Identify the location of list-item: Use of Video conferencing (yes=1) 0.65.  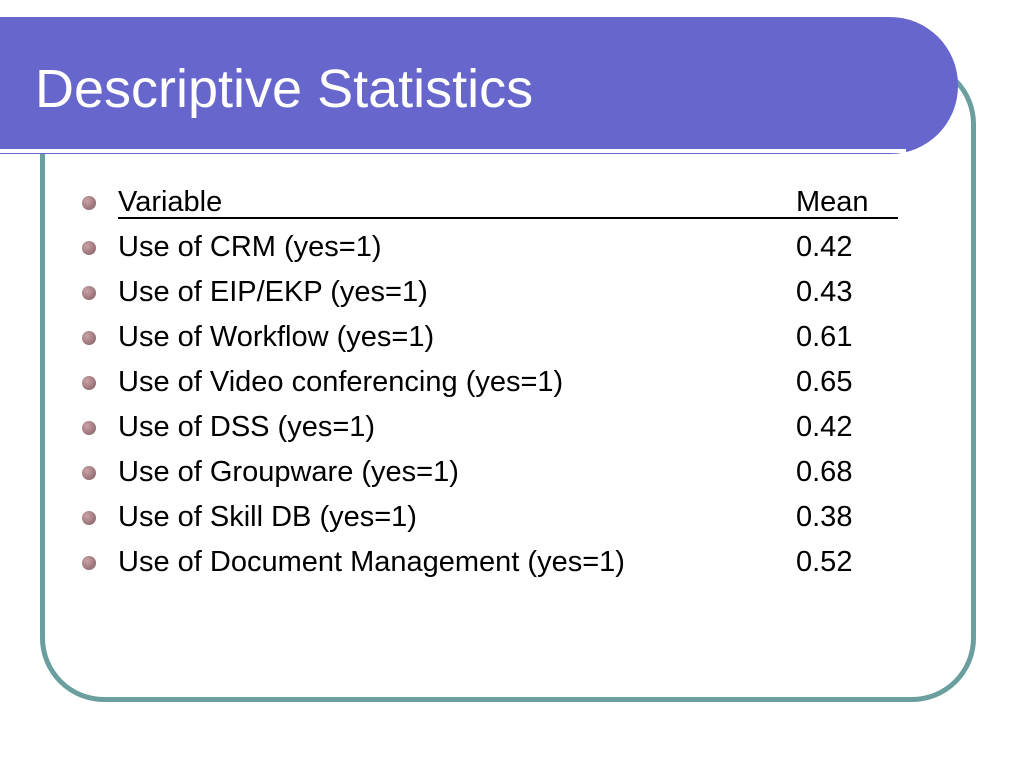
(497, 382).